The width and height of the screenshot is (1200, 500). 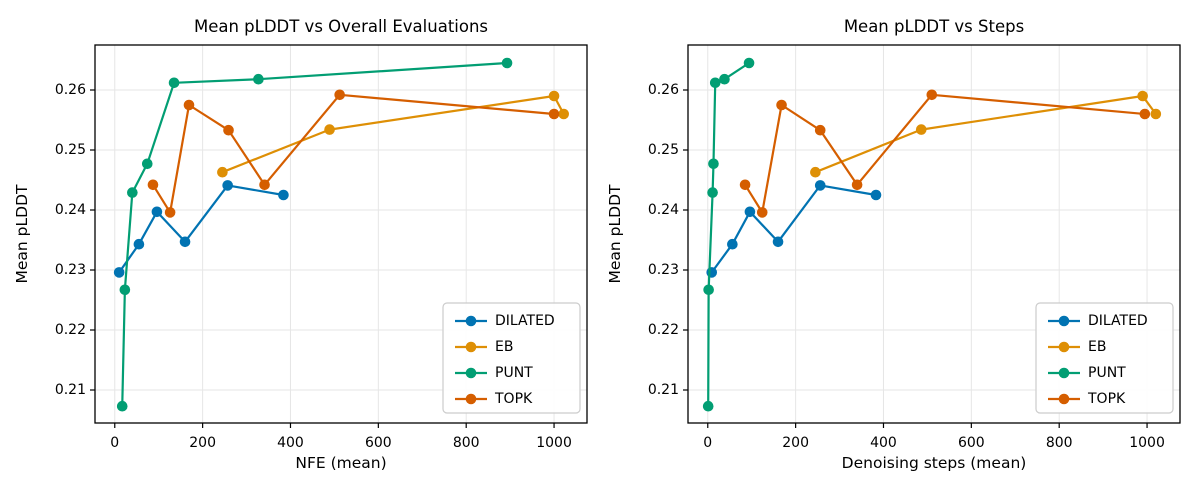 I want to click on legend-label: TOPK, so click(x=513, y=399).